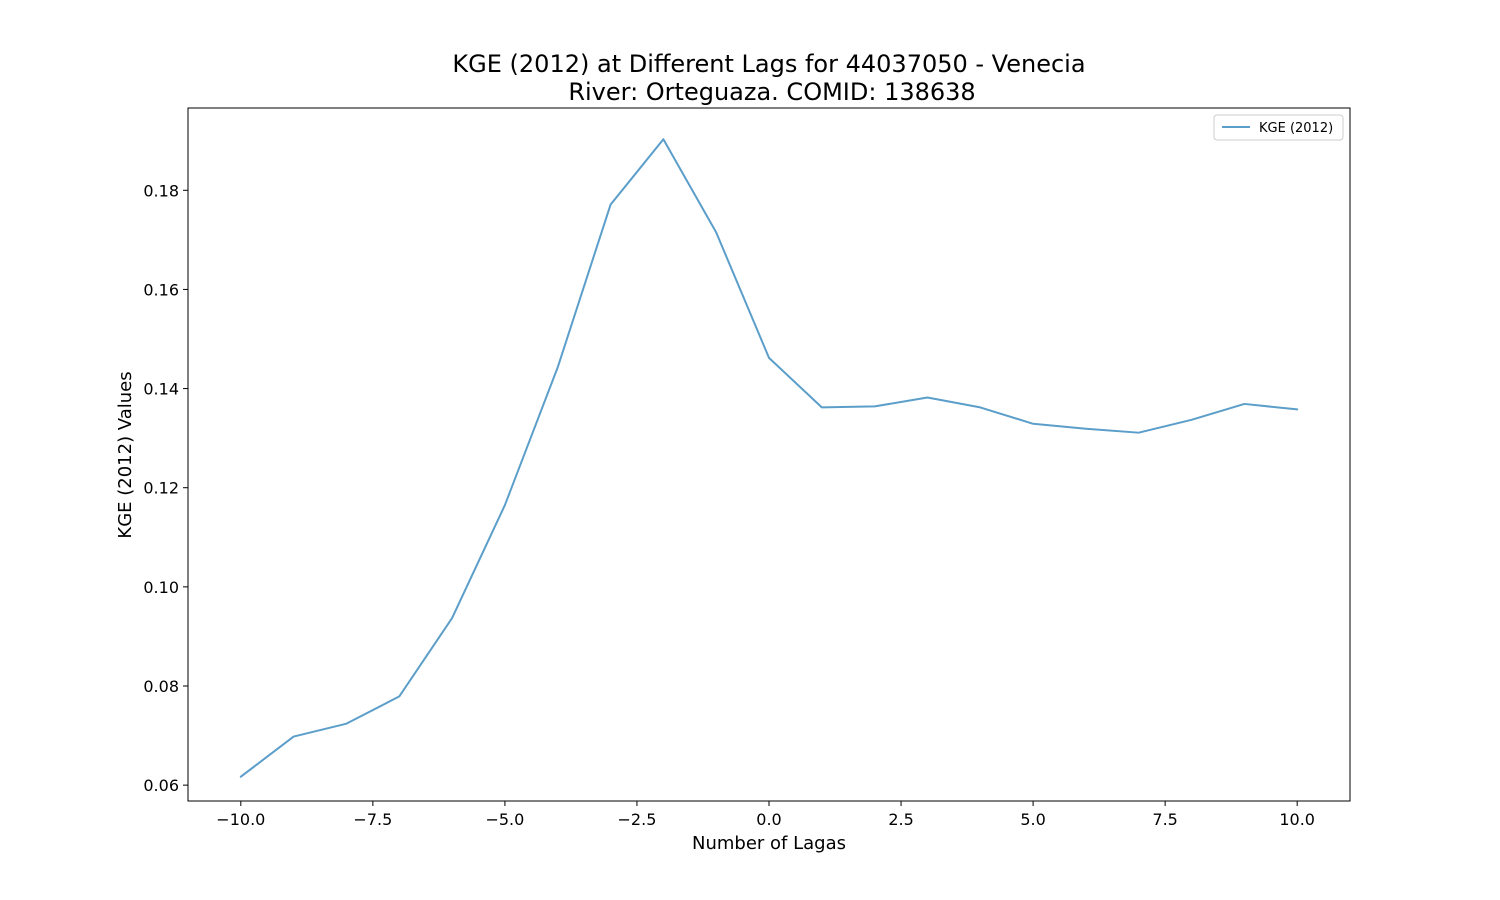 The image size is (1500, 900). Describe the element at coordinates (240, 819) in the screenshot. I see `x-tick-label: −10.0` at that location.